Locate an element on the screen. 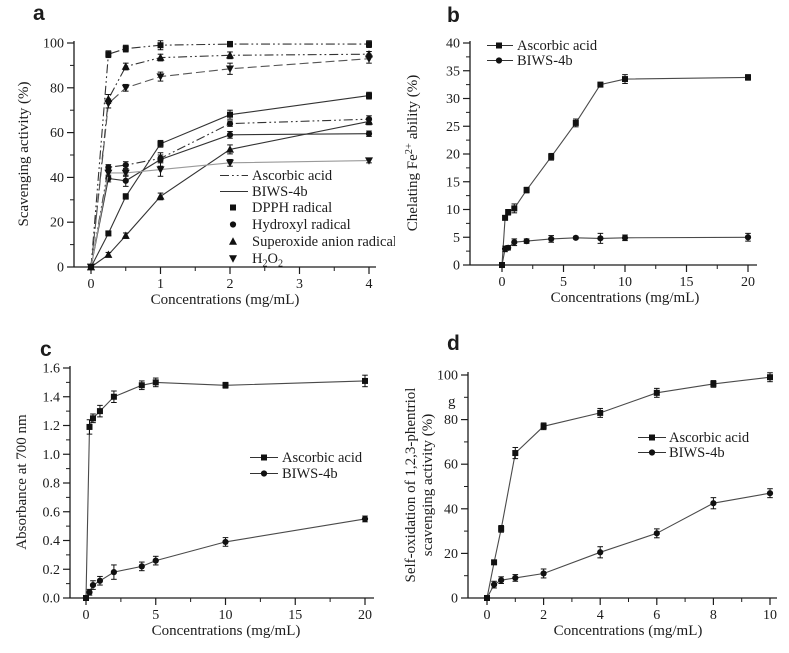 The width and height of the screenshot is (789, 653). y-tick-label: 0.4 is located at coordinates (52, 541).